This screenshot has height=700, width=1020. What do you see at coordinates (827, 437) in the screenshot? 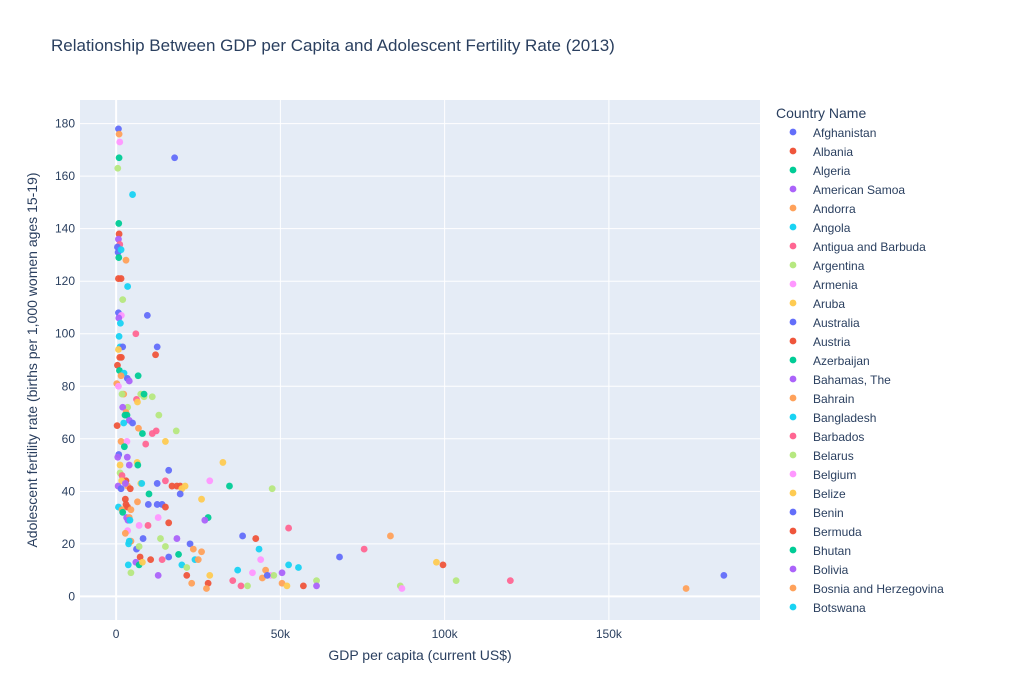
I see `legend-item: Barbados` at bounding box center [827, 437].